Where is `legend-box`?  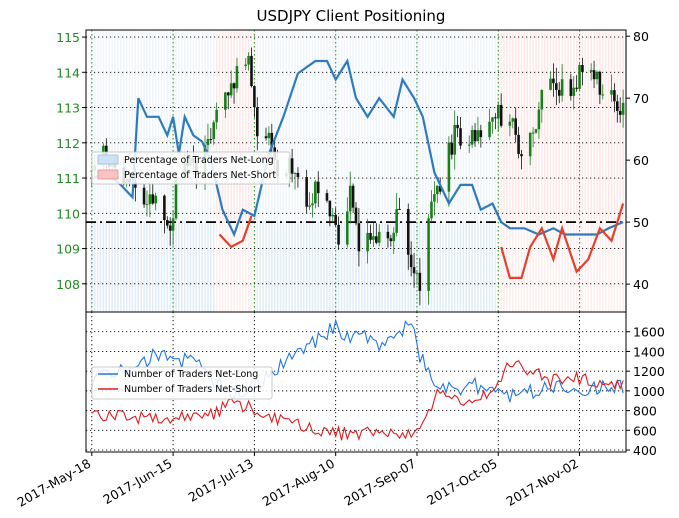 legend-box is located at coordinates (182, 383).